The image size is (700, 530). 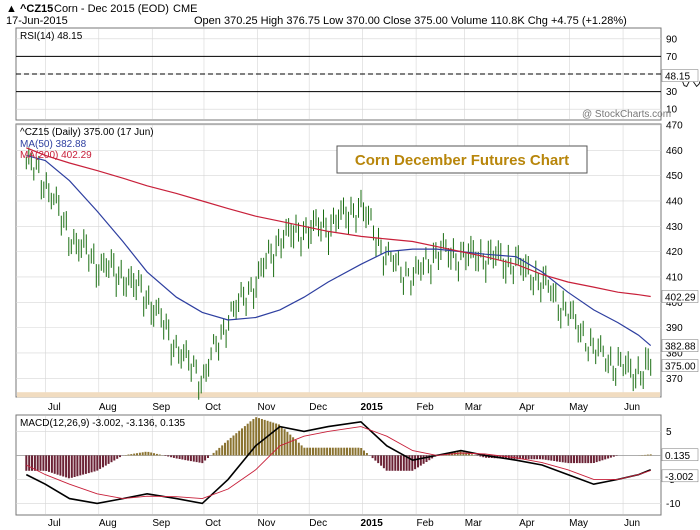 What do you see at coordinates (672, 57) in the screenshot?
I see `rsi-tick-label: 70` at bounding box center [672, 57].